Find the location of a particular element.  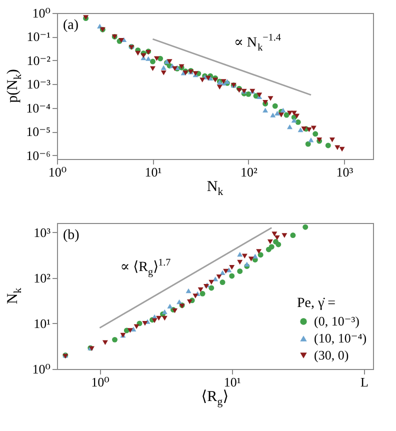

y-axis-title: p(Nk) is located at coordinates (14, 86).